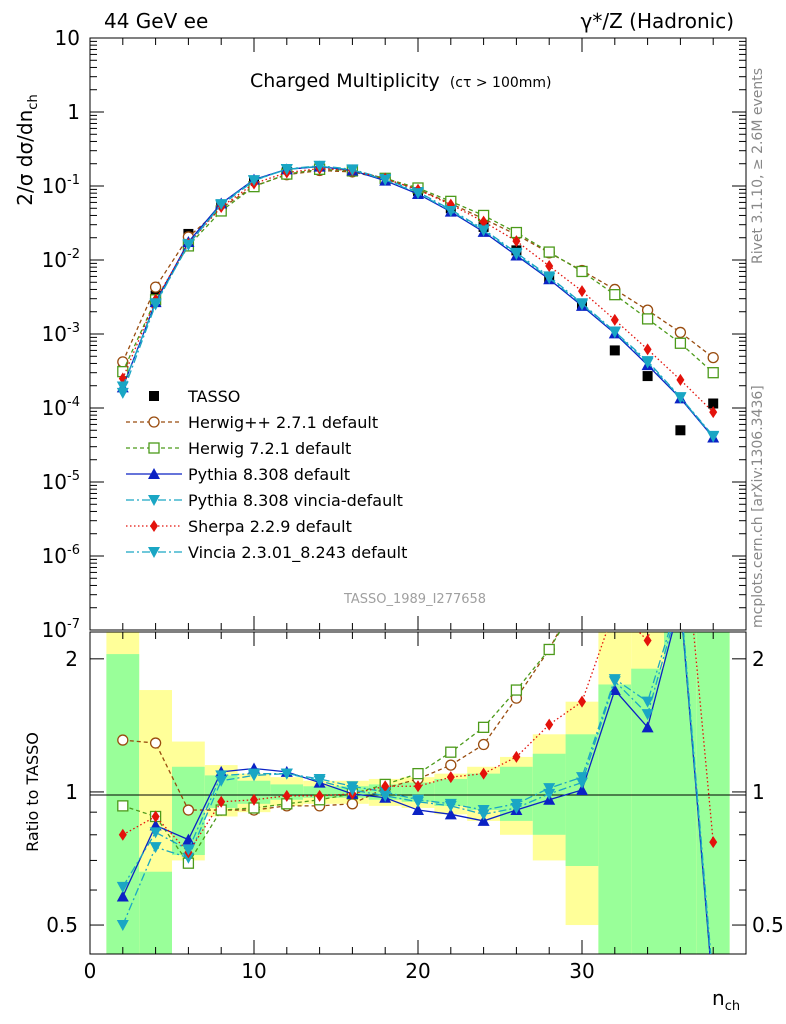 The height and width of the screenshot is (1024, 786). Describe the element at coordinates (67, 38) in the screenshot. I see `y-tick-label-1: 10` at that location.